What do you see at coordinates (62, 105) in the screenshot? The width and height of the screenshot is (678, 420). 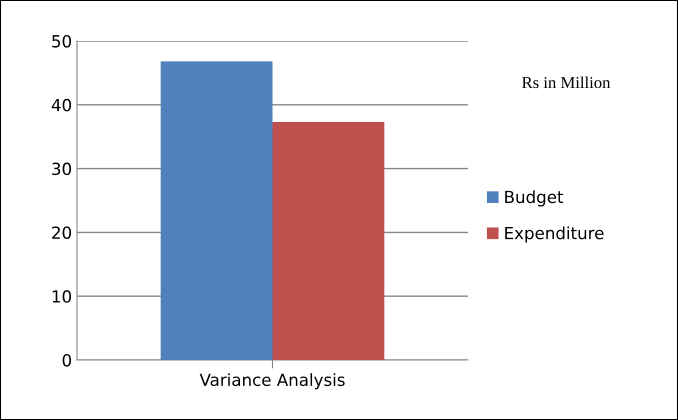 I see `y-tick-label: 40` at bounding box center [62, 105].